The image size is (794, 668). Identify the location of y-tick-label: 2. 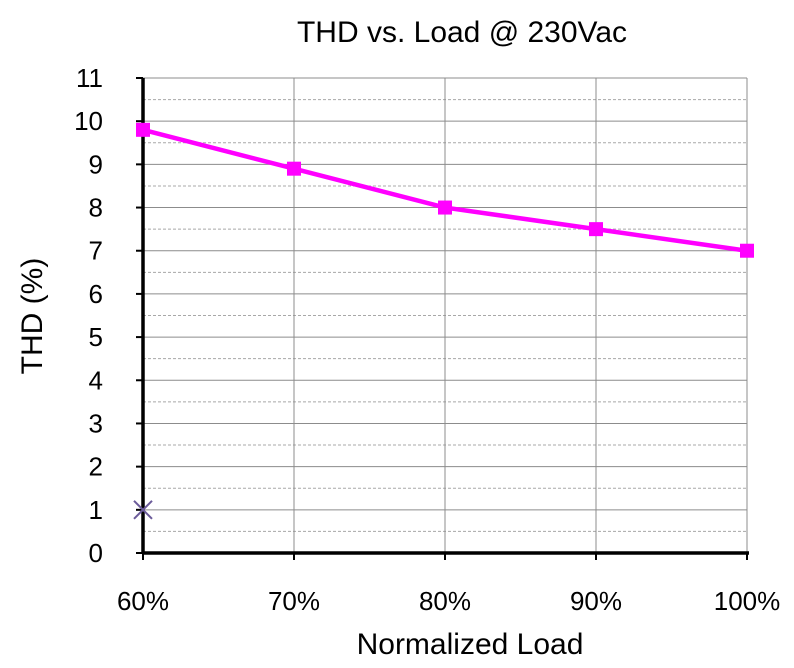
(96, 467).